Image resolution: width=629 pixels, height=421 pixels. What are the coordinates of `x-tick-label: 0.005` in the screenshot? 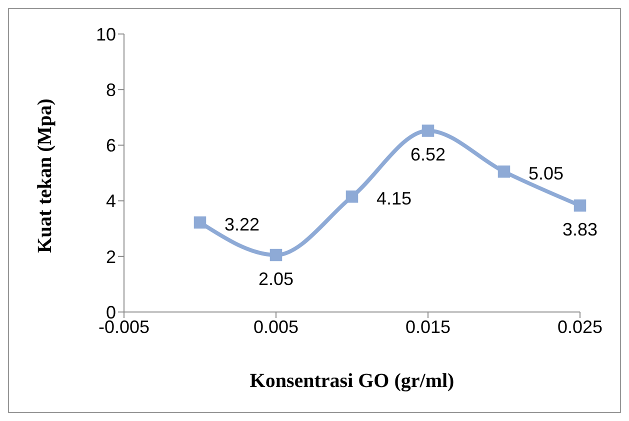 It's located at (276, 326).